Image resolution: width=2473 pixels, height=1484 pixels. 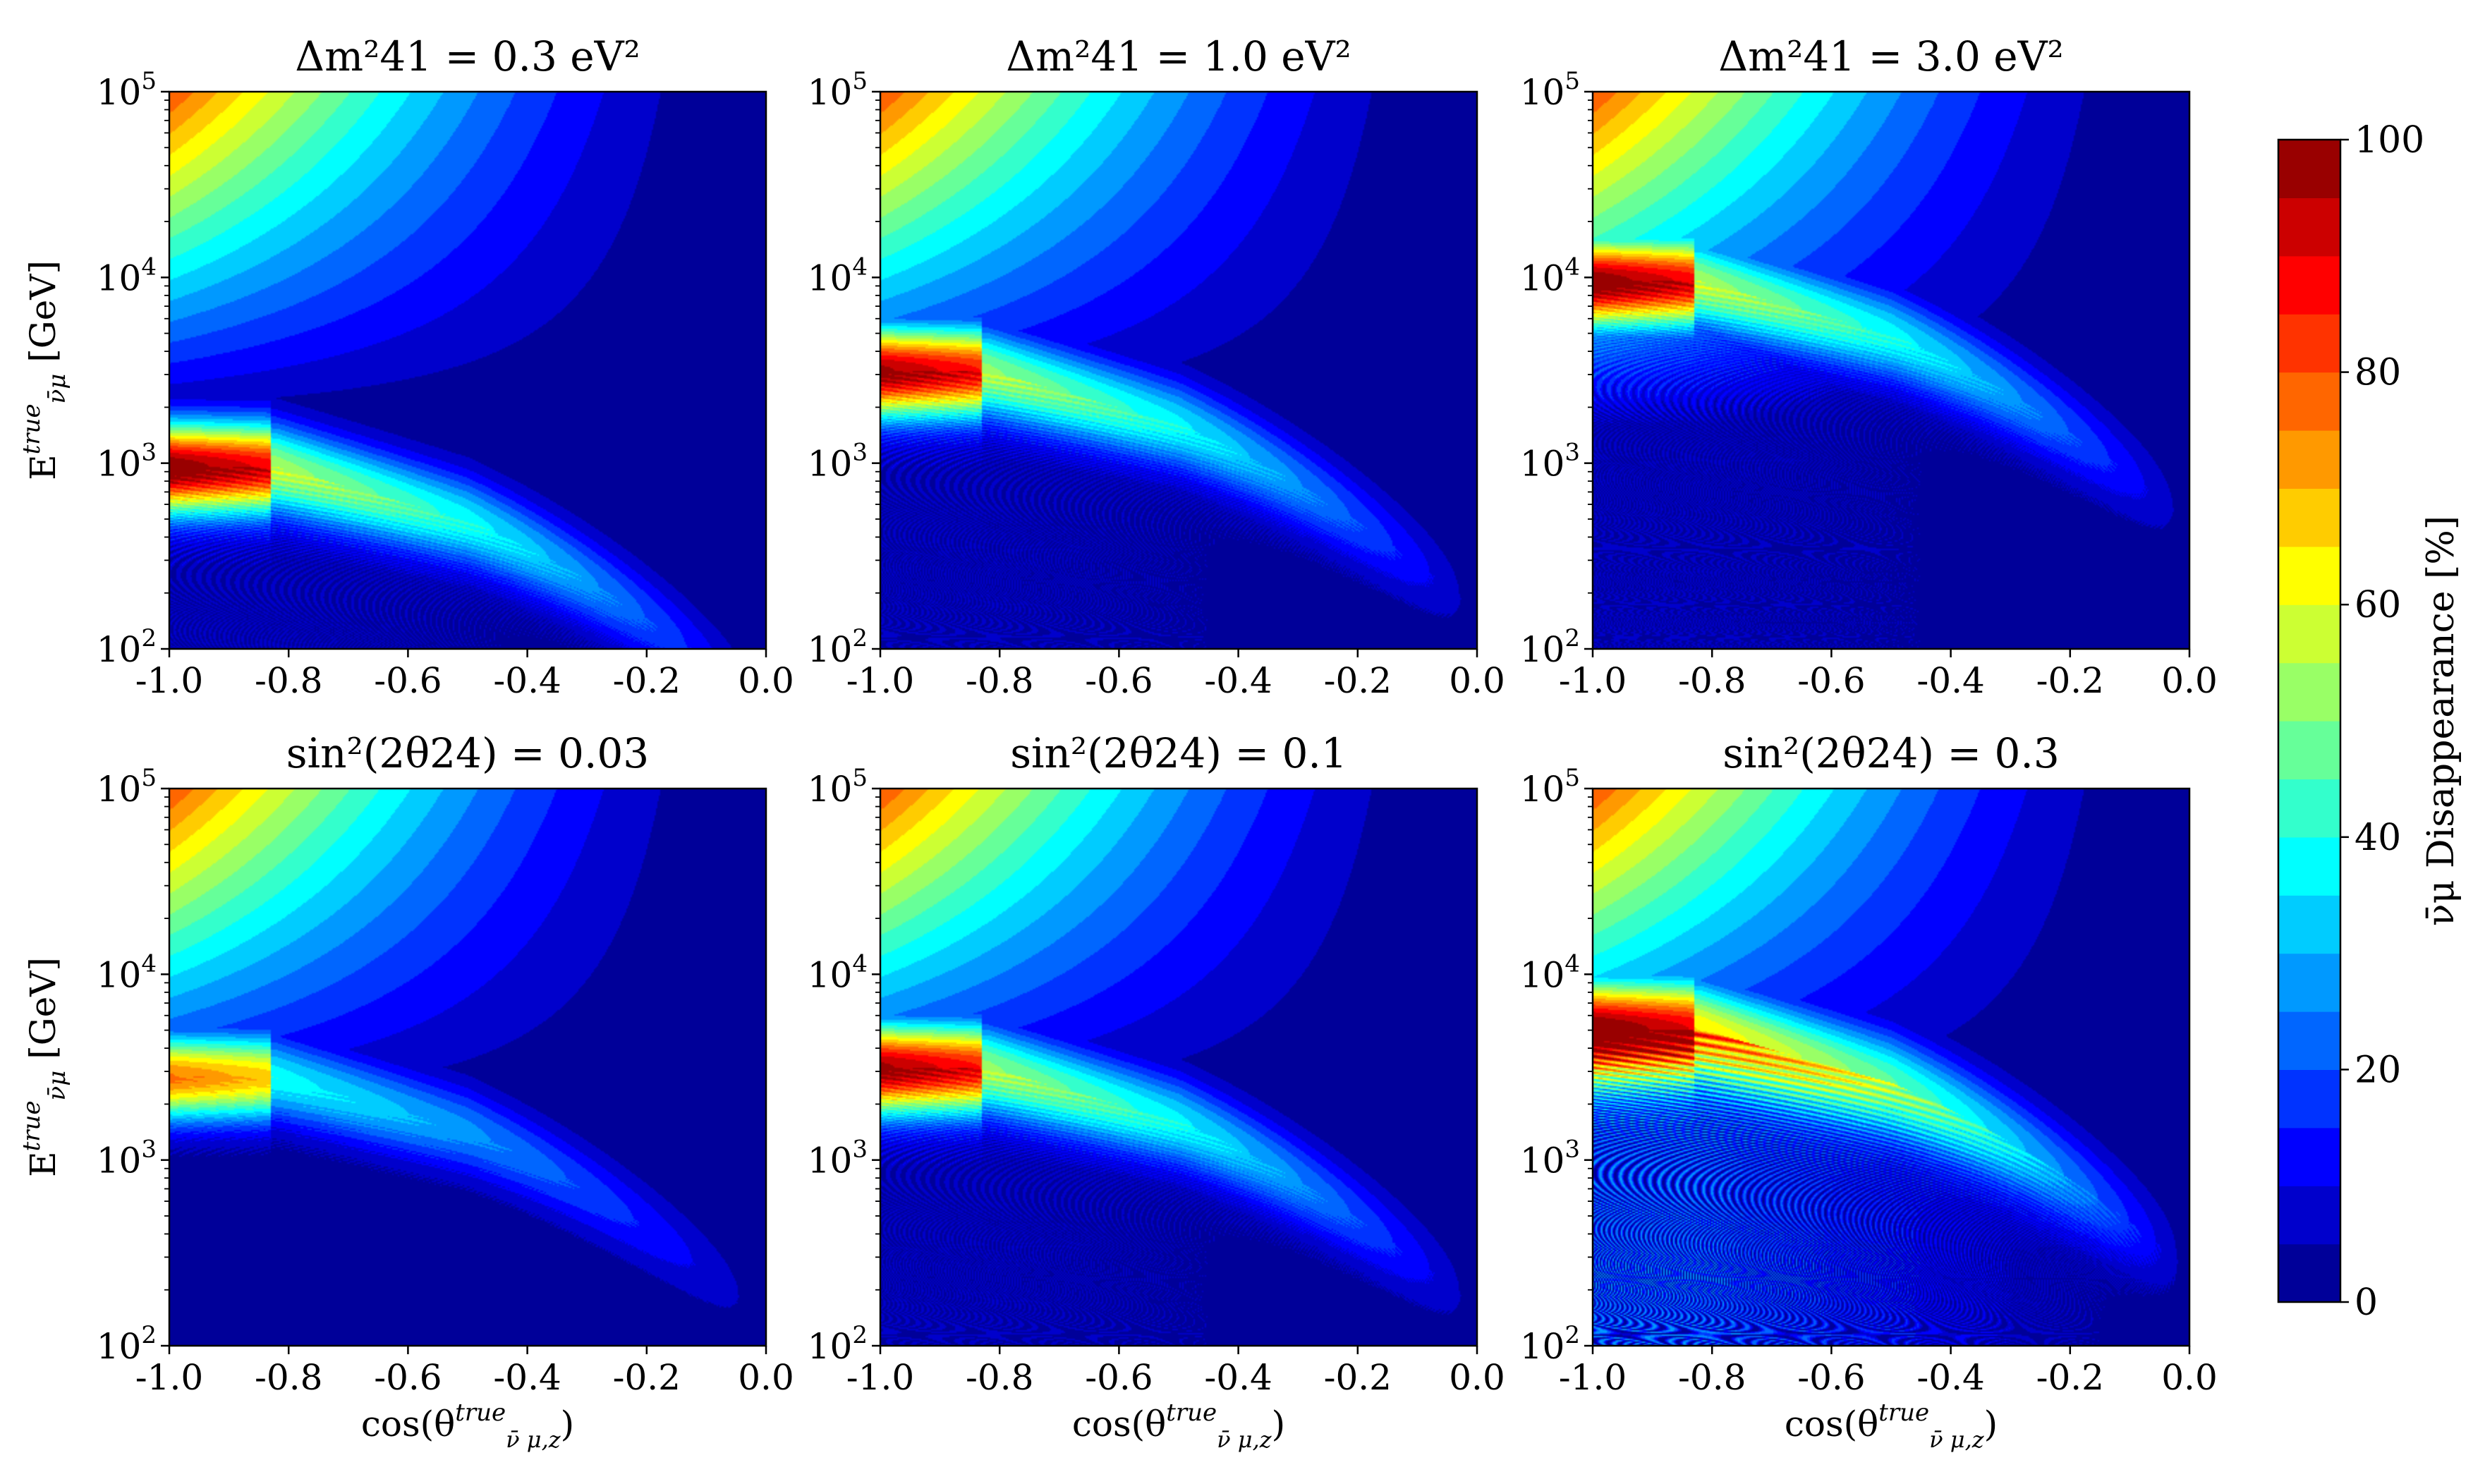 I want to click on colorbar-tick-label: 100, so click(x=2389, y=140).